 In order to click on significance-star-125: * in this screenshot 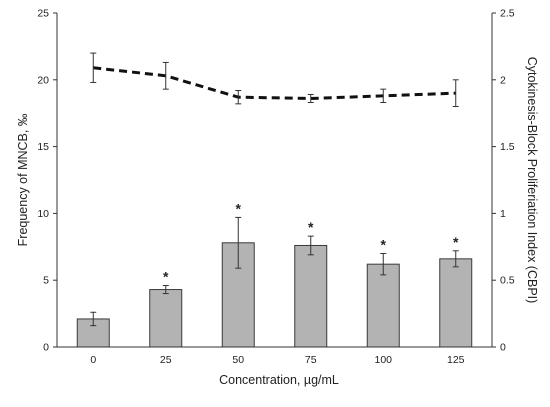, I will do `click(456, 242)`.